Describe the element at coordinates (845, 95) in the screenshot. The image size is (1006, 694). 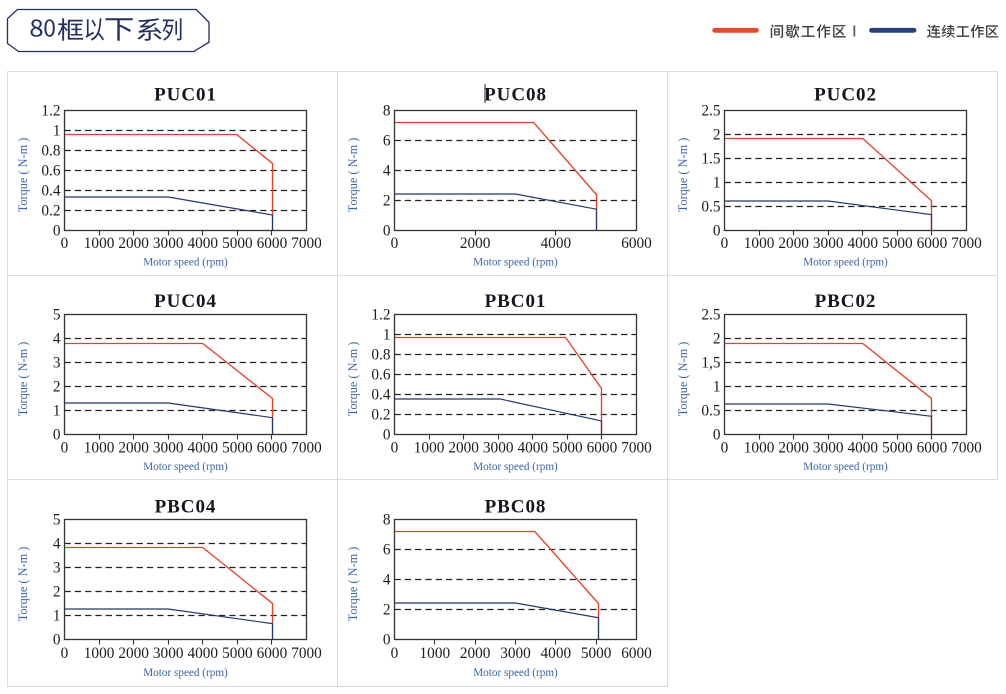
I see `svg-text: PUC02` at that location.